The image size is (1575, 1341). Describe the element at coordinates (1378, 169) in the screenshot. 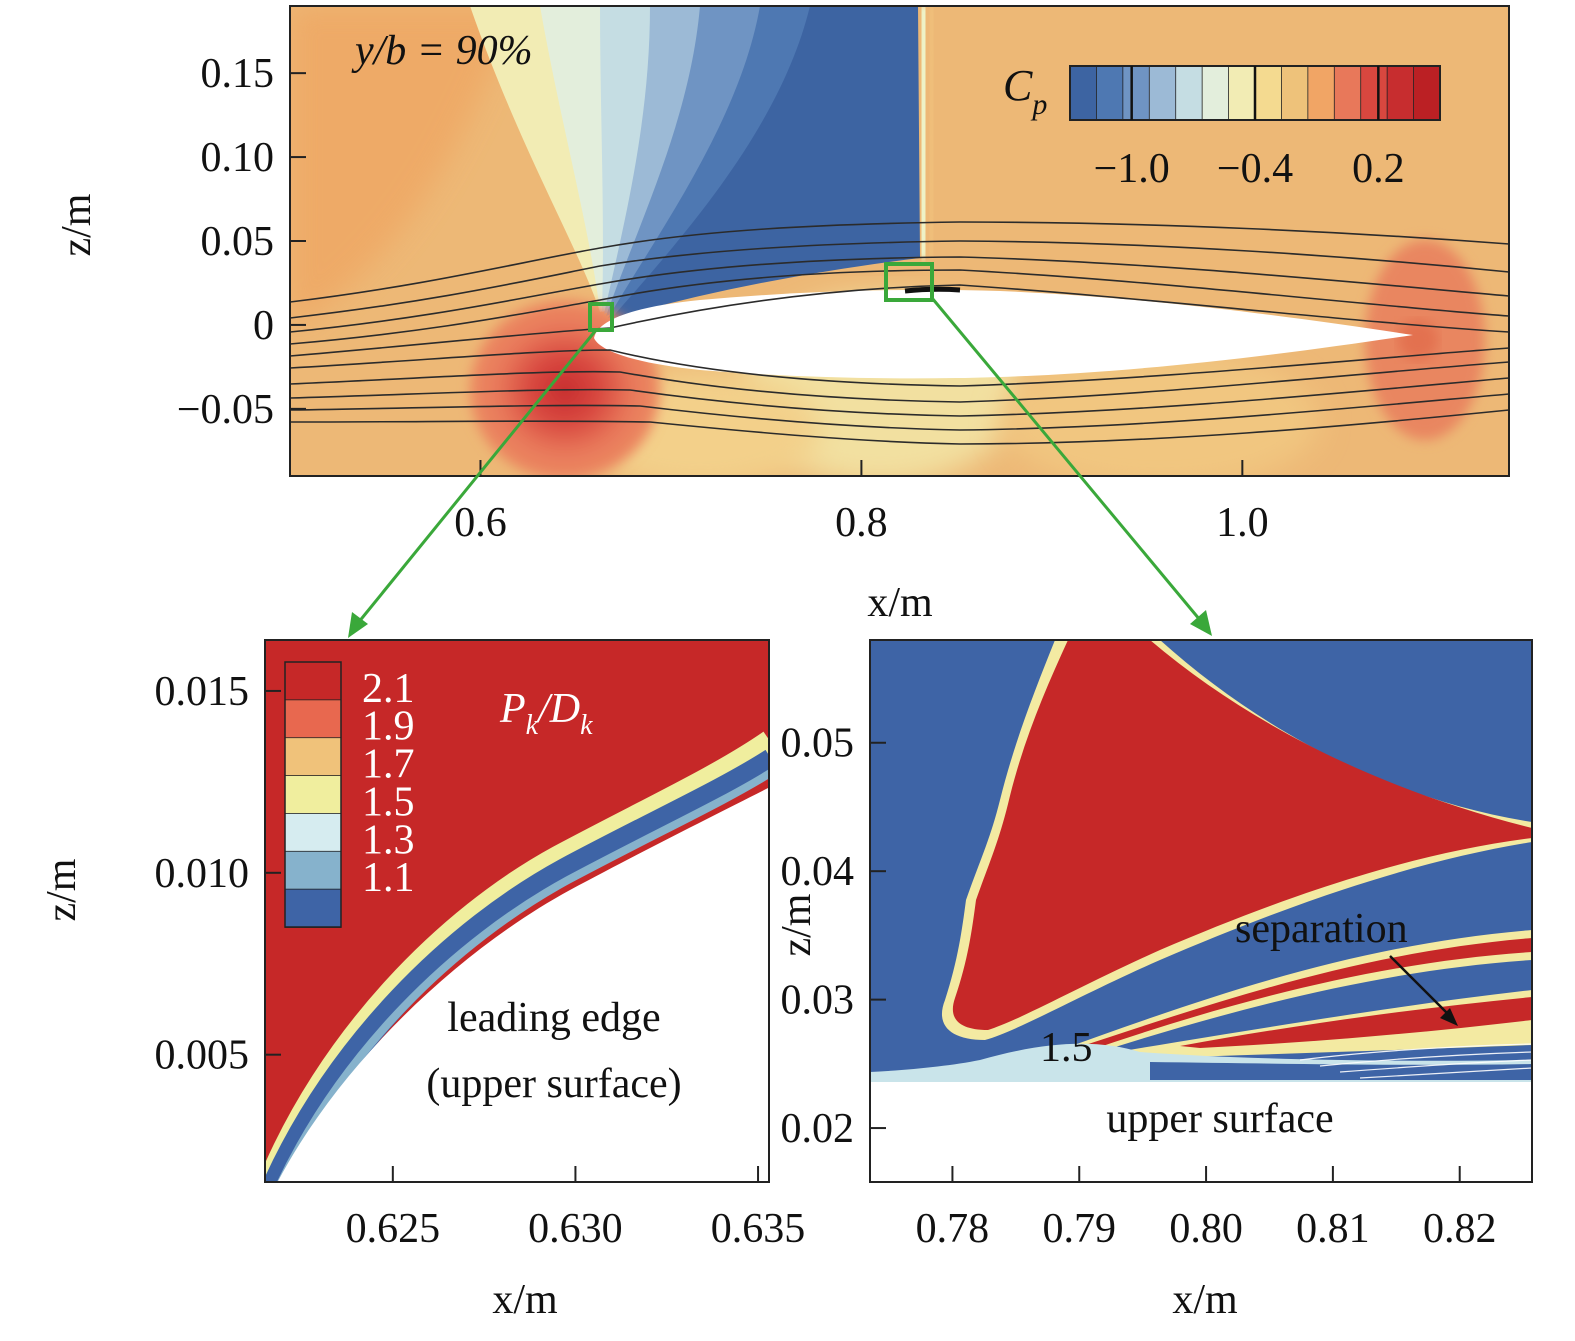

I see `cp-colorbar-tick-label: 0.2` at that location.